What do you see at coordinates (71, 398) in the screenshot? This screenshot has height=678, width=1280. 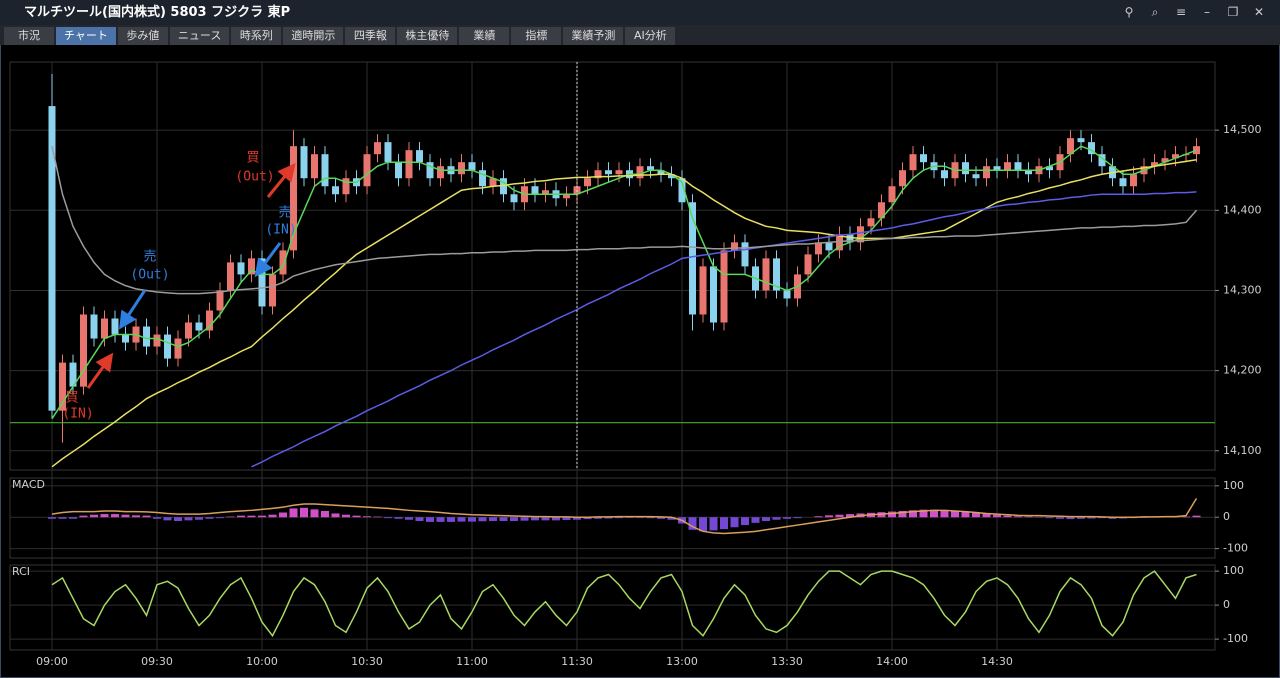 I see `annotation: 買` at bounding box center [71, 398].